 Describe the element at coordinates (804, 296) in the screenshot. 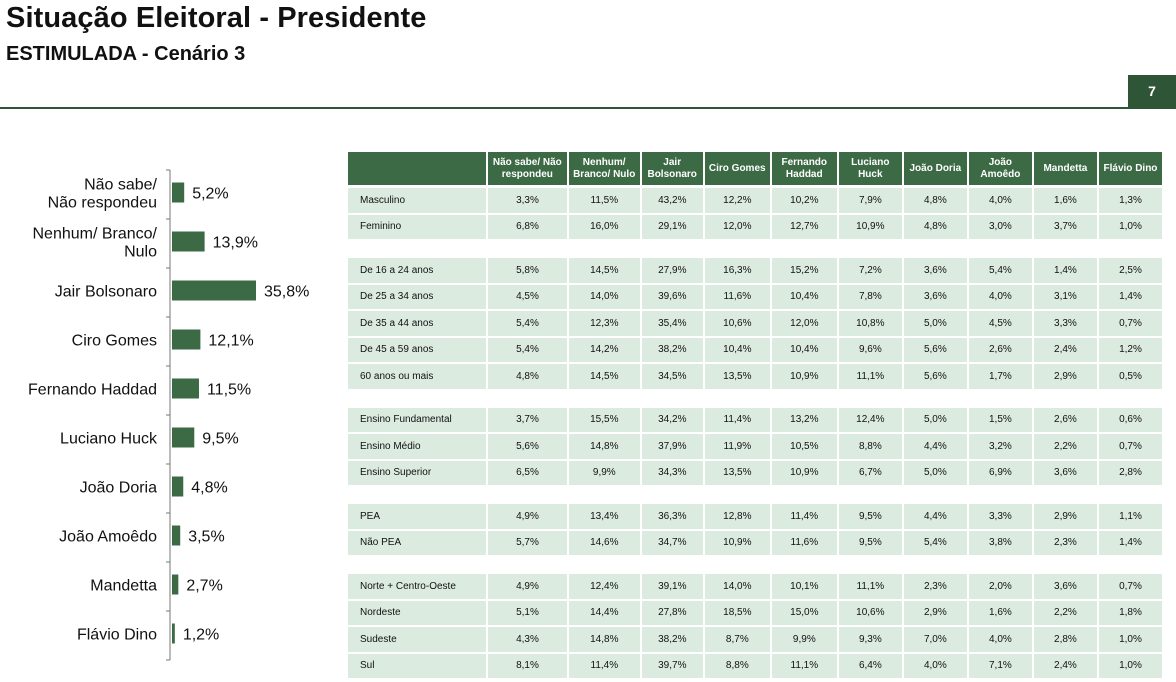

I see `table-cell: 10,4%` at that location.